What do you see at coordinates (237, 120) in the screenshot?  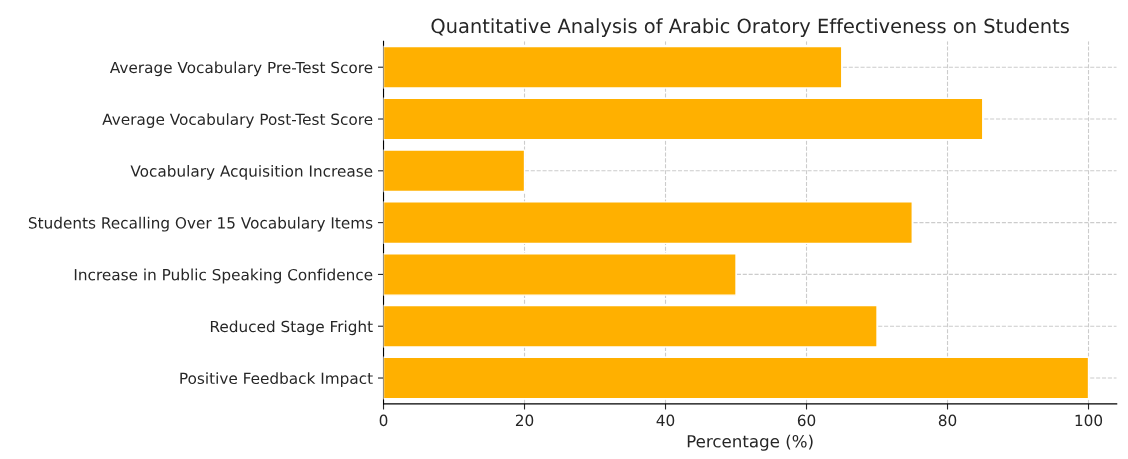 I see `y-tick-label: Average Vocabulary Post-Test Score` at bounding box center [237, 120].